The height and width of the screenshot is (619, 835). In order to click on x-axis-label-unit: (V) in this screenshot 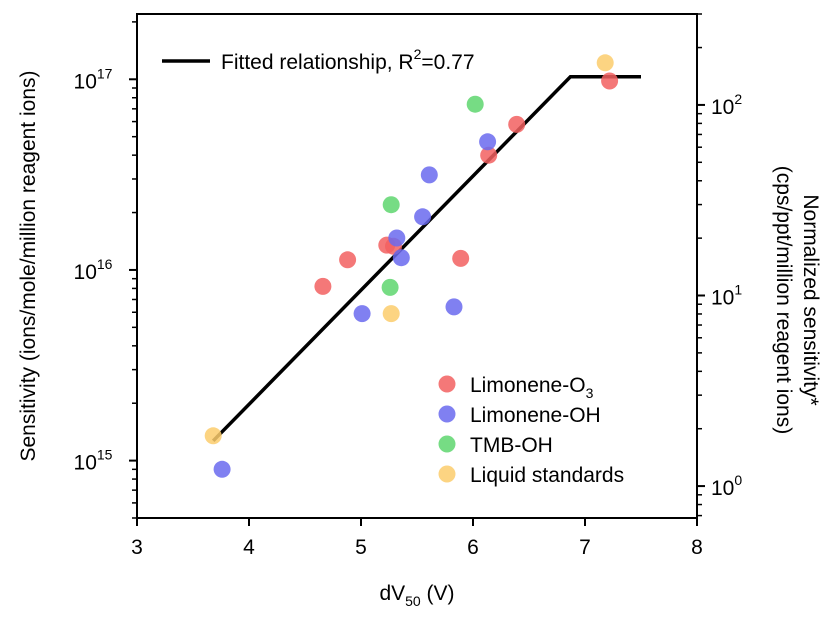, I will do `click(438, 593)`.